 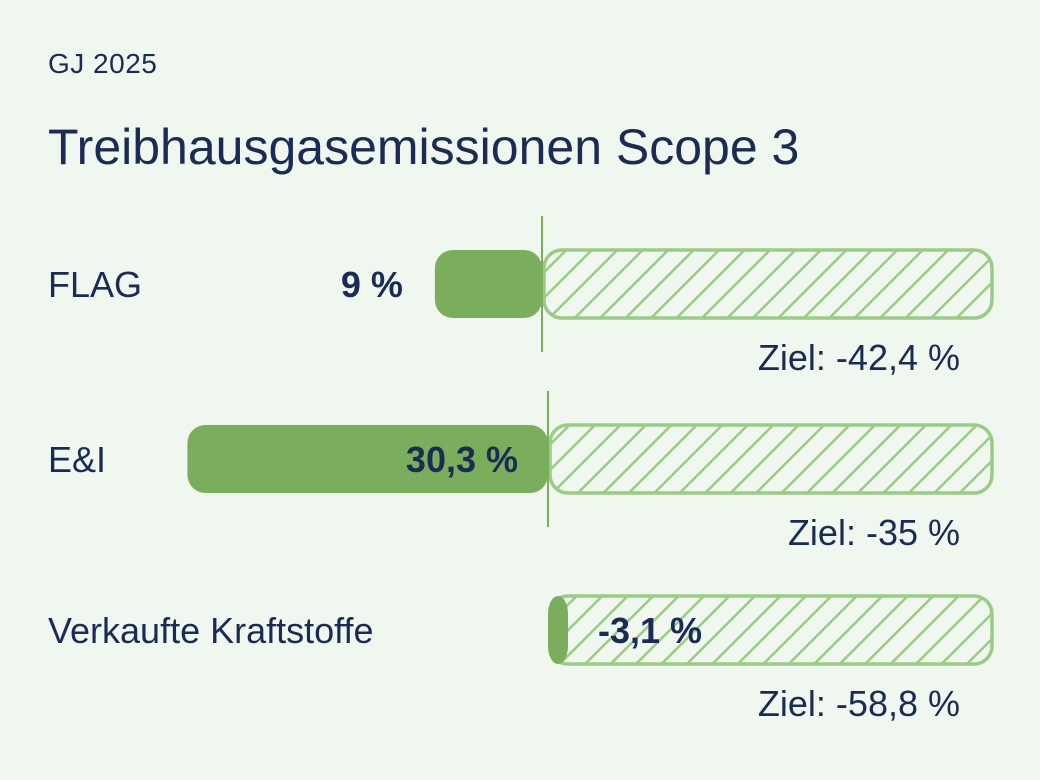 What do you see at coordinates (859, 357) in the screenshot?
I see `target-label-flag: Ziel: -42,4 %` at bounding box center [859, 357].